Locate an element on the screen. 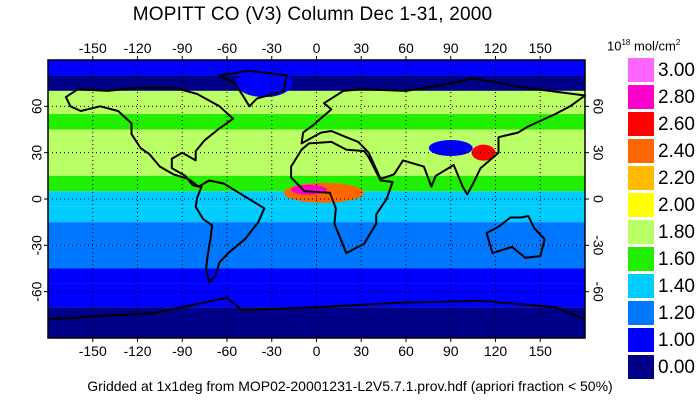 The width and height of the screenshot is (700, 400). colorbar-label: 2.60 is located at coordinates (676, 124).